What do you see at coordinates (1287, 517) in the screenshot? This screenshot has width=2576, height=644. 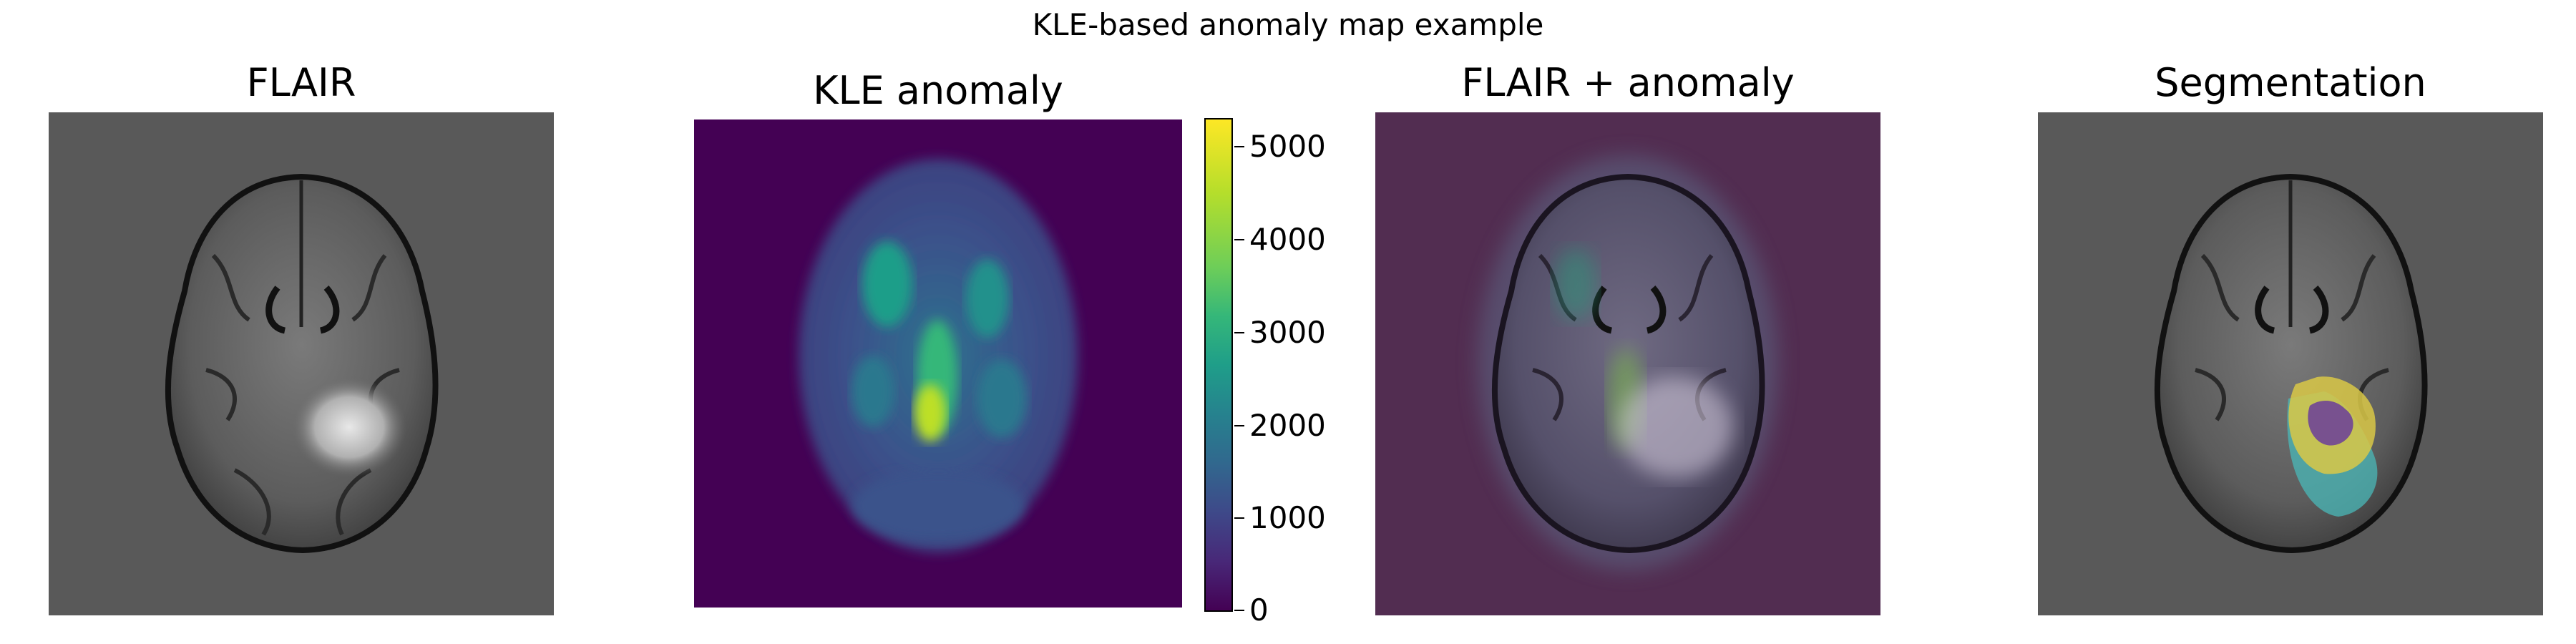 I see `colorbar-tick-label: 1000` at bounding box center [1287, 517].